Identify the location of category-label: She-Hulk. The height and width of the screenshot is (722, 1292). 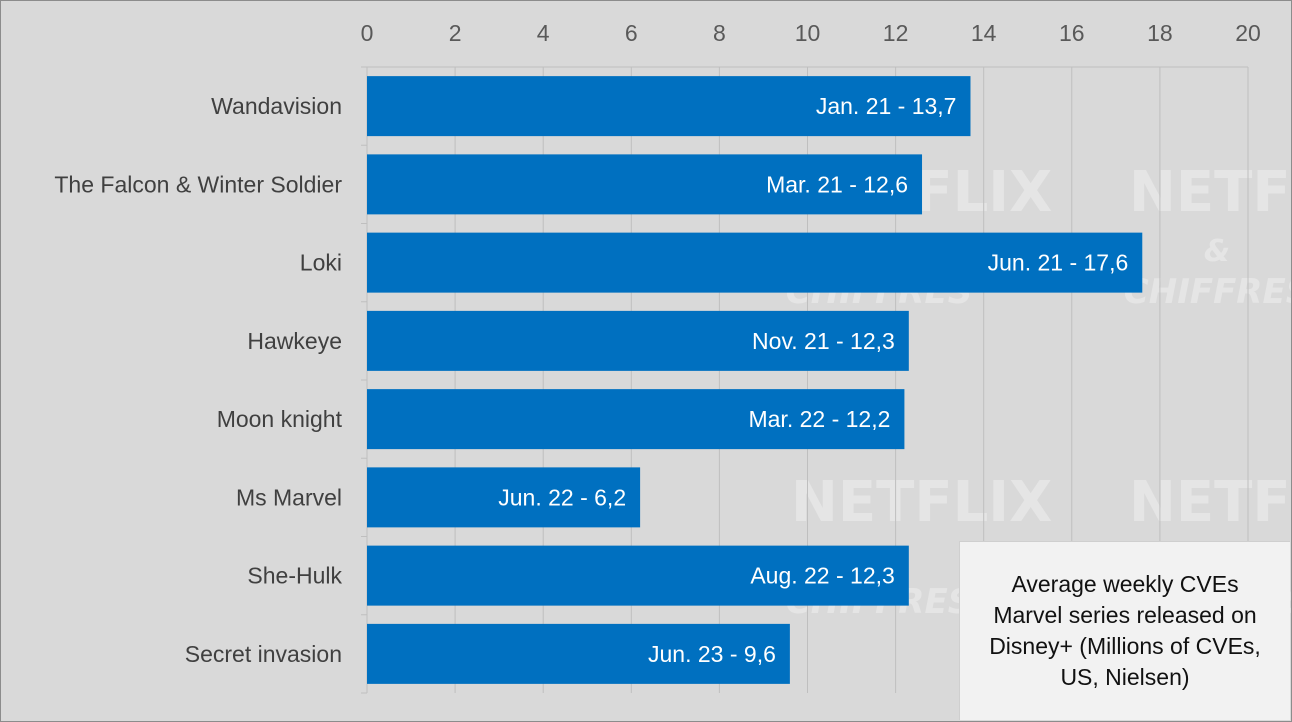
(294, 576).